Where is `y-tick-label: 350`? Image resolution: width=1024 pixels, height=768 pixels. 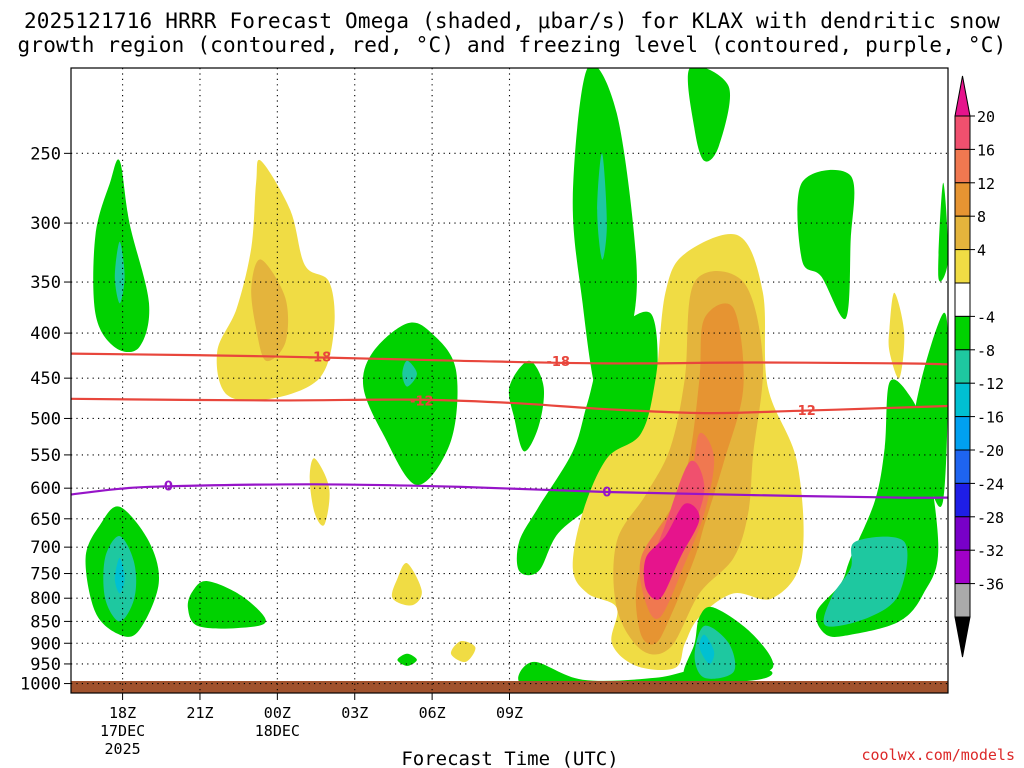 y-tick-label: 350 is located at coordinates (45, 283).